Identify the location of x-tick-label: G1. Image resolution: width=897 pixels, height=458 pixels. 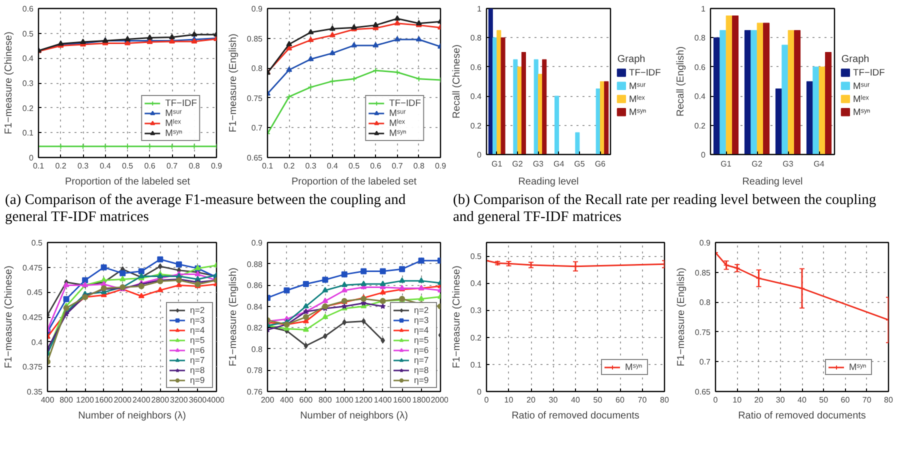
(497, 164).